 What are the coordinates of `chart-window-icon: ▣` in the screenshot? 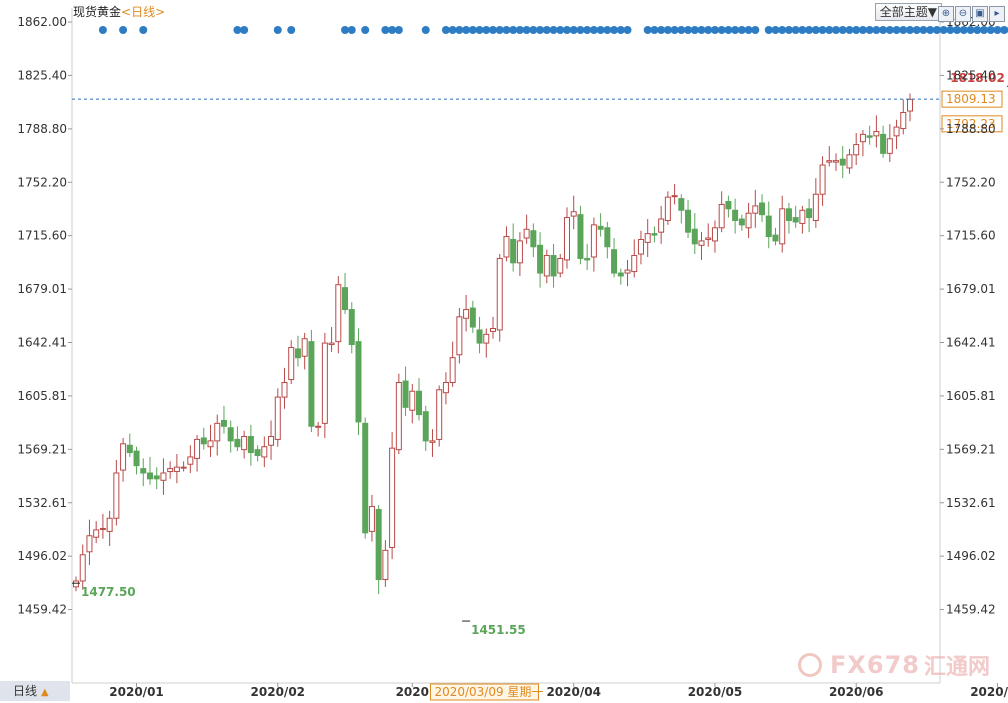 It's located at (980, 14).